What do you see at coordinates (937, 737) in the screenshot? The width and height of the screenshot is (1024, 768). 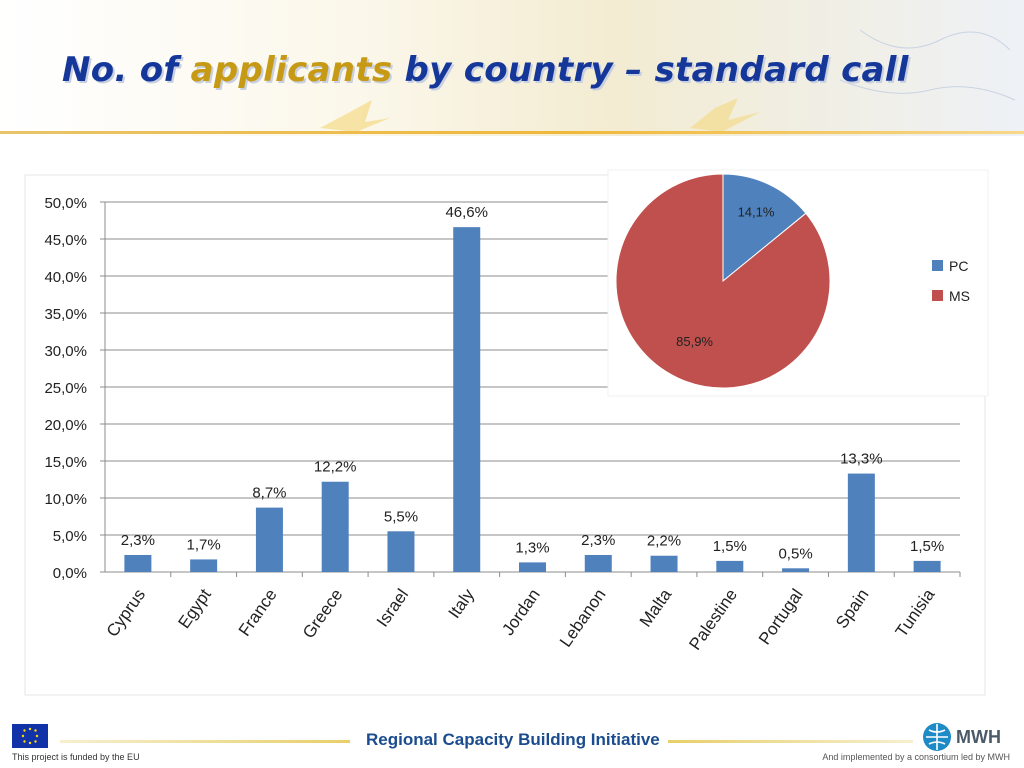 I see `mwh-globe-icon` at bounding box center [937, 737].